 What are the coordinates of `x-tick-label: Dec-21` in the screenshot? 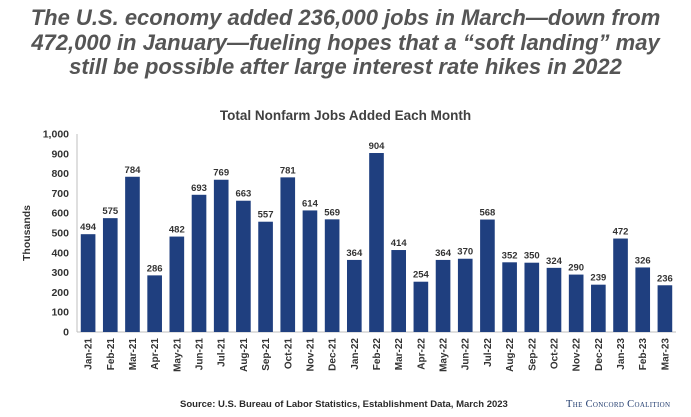 It's located at (333, 354).